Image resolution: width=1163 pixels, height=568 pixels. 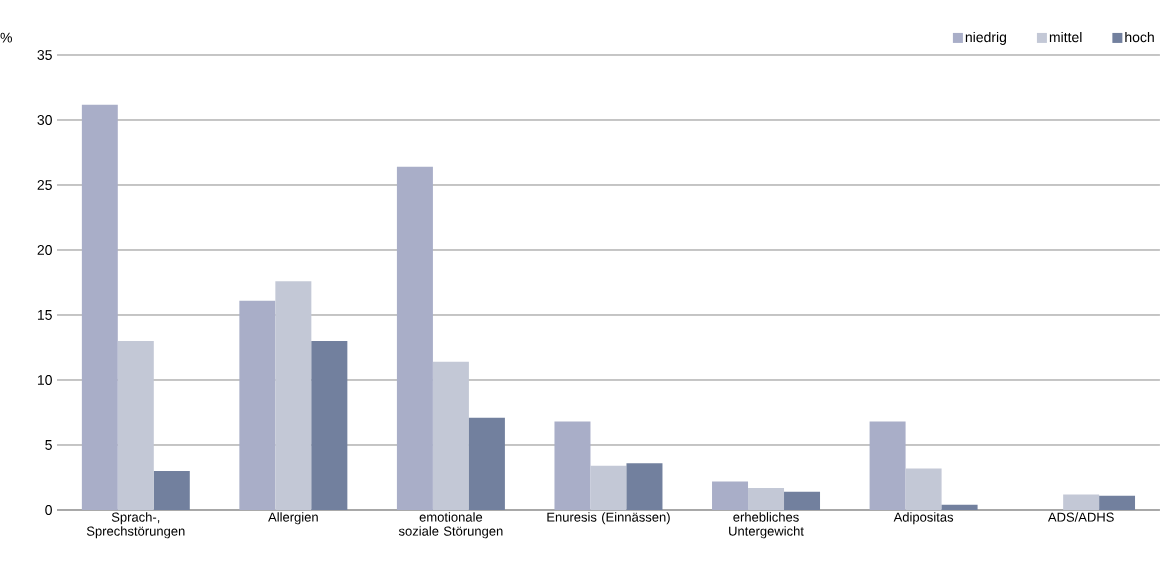 What do you see at coordinates (44, 250) in the screenshot?
I see `y-tick-label: 20` at bounding box center [44, 250].